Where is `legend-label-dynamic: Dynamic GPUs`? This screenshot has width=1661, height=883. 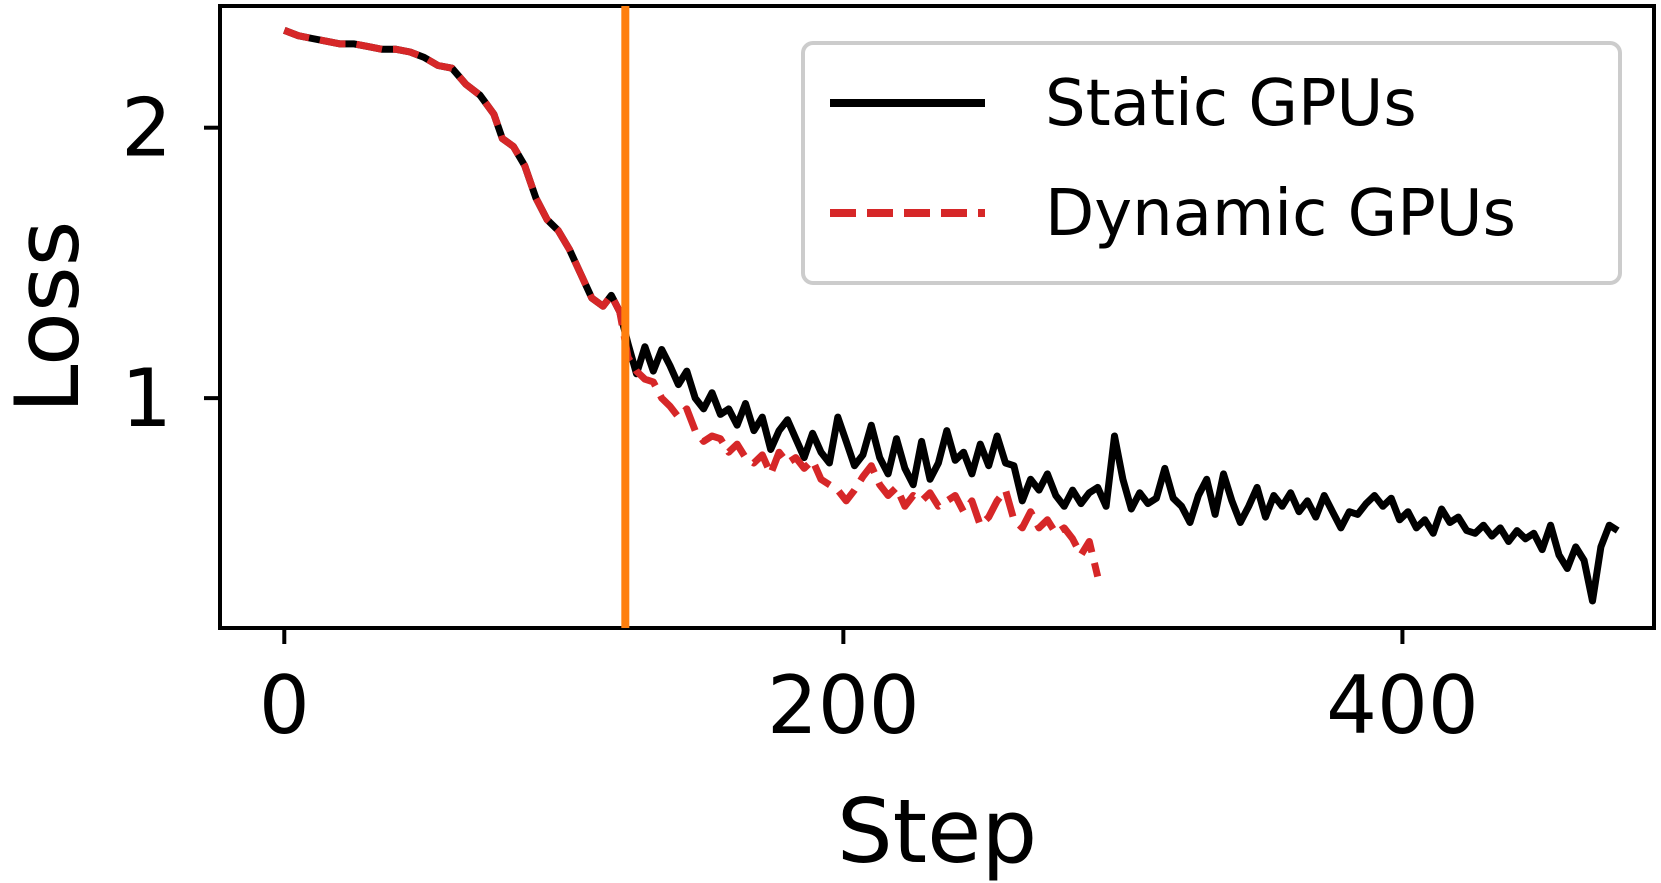 legend-label-dynamic: Dynamic GPUs is located at coordinates (1280, 214).